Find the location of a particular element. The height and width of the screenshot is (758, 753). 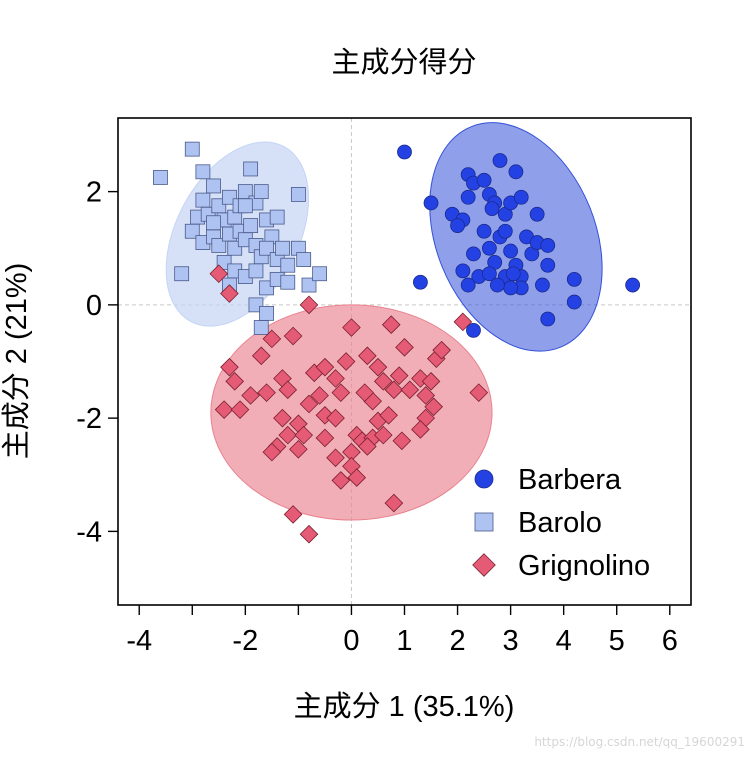

x-tick-label: 3 is located at coordinates (511, 641).